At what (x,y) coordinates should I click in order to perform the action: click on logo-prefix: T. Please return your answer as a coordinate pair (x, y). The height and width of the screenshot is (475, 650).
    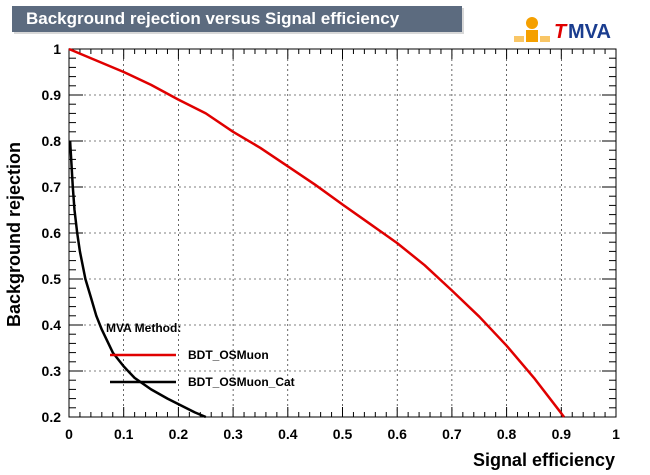
    Looking at the image, I should click on (561, 32).